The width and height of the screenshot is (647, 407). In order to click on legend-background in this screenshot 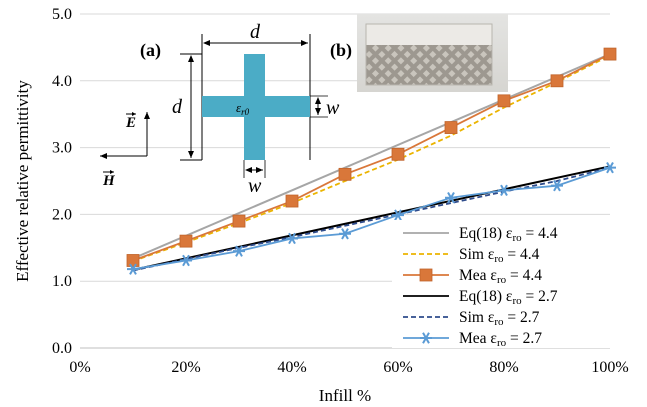, I will do `click(501, 284)`.